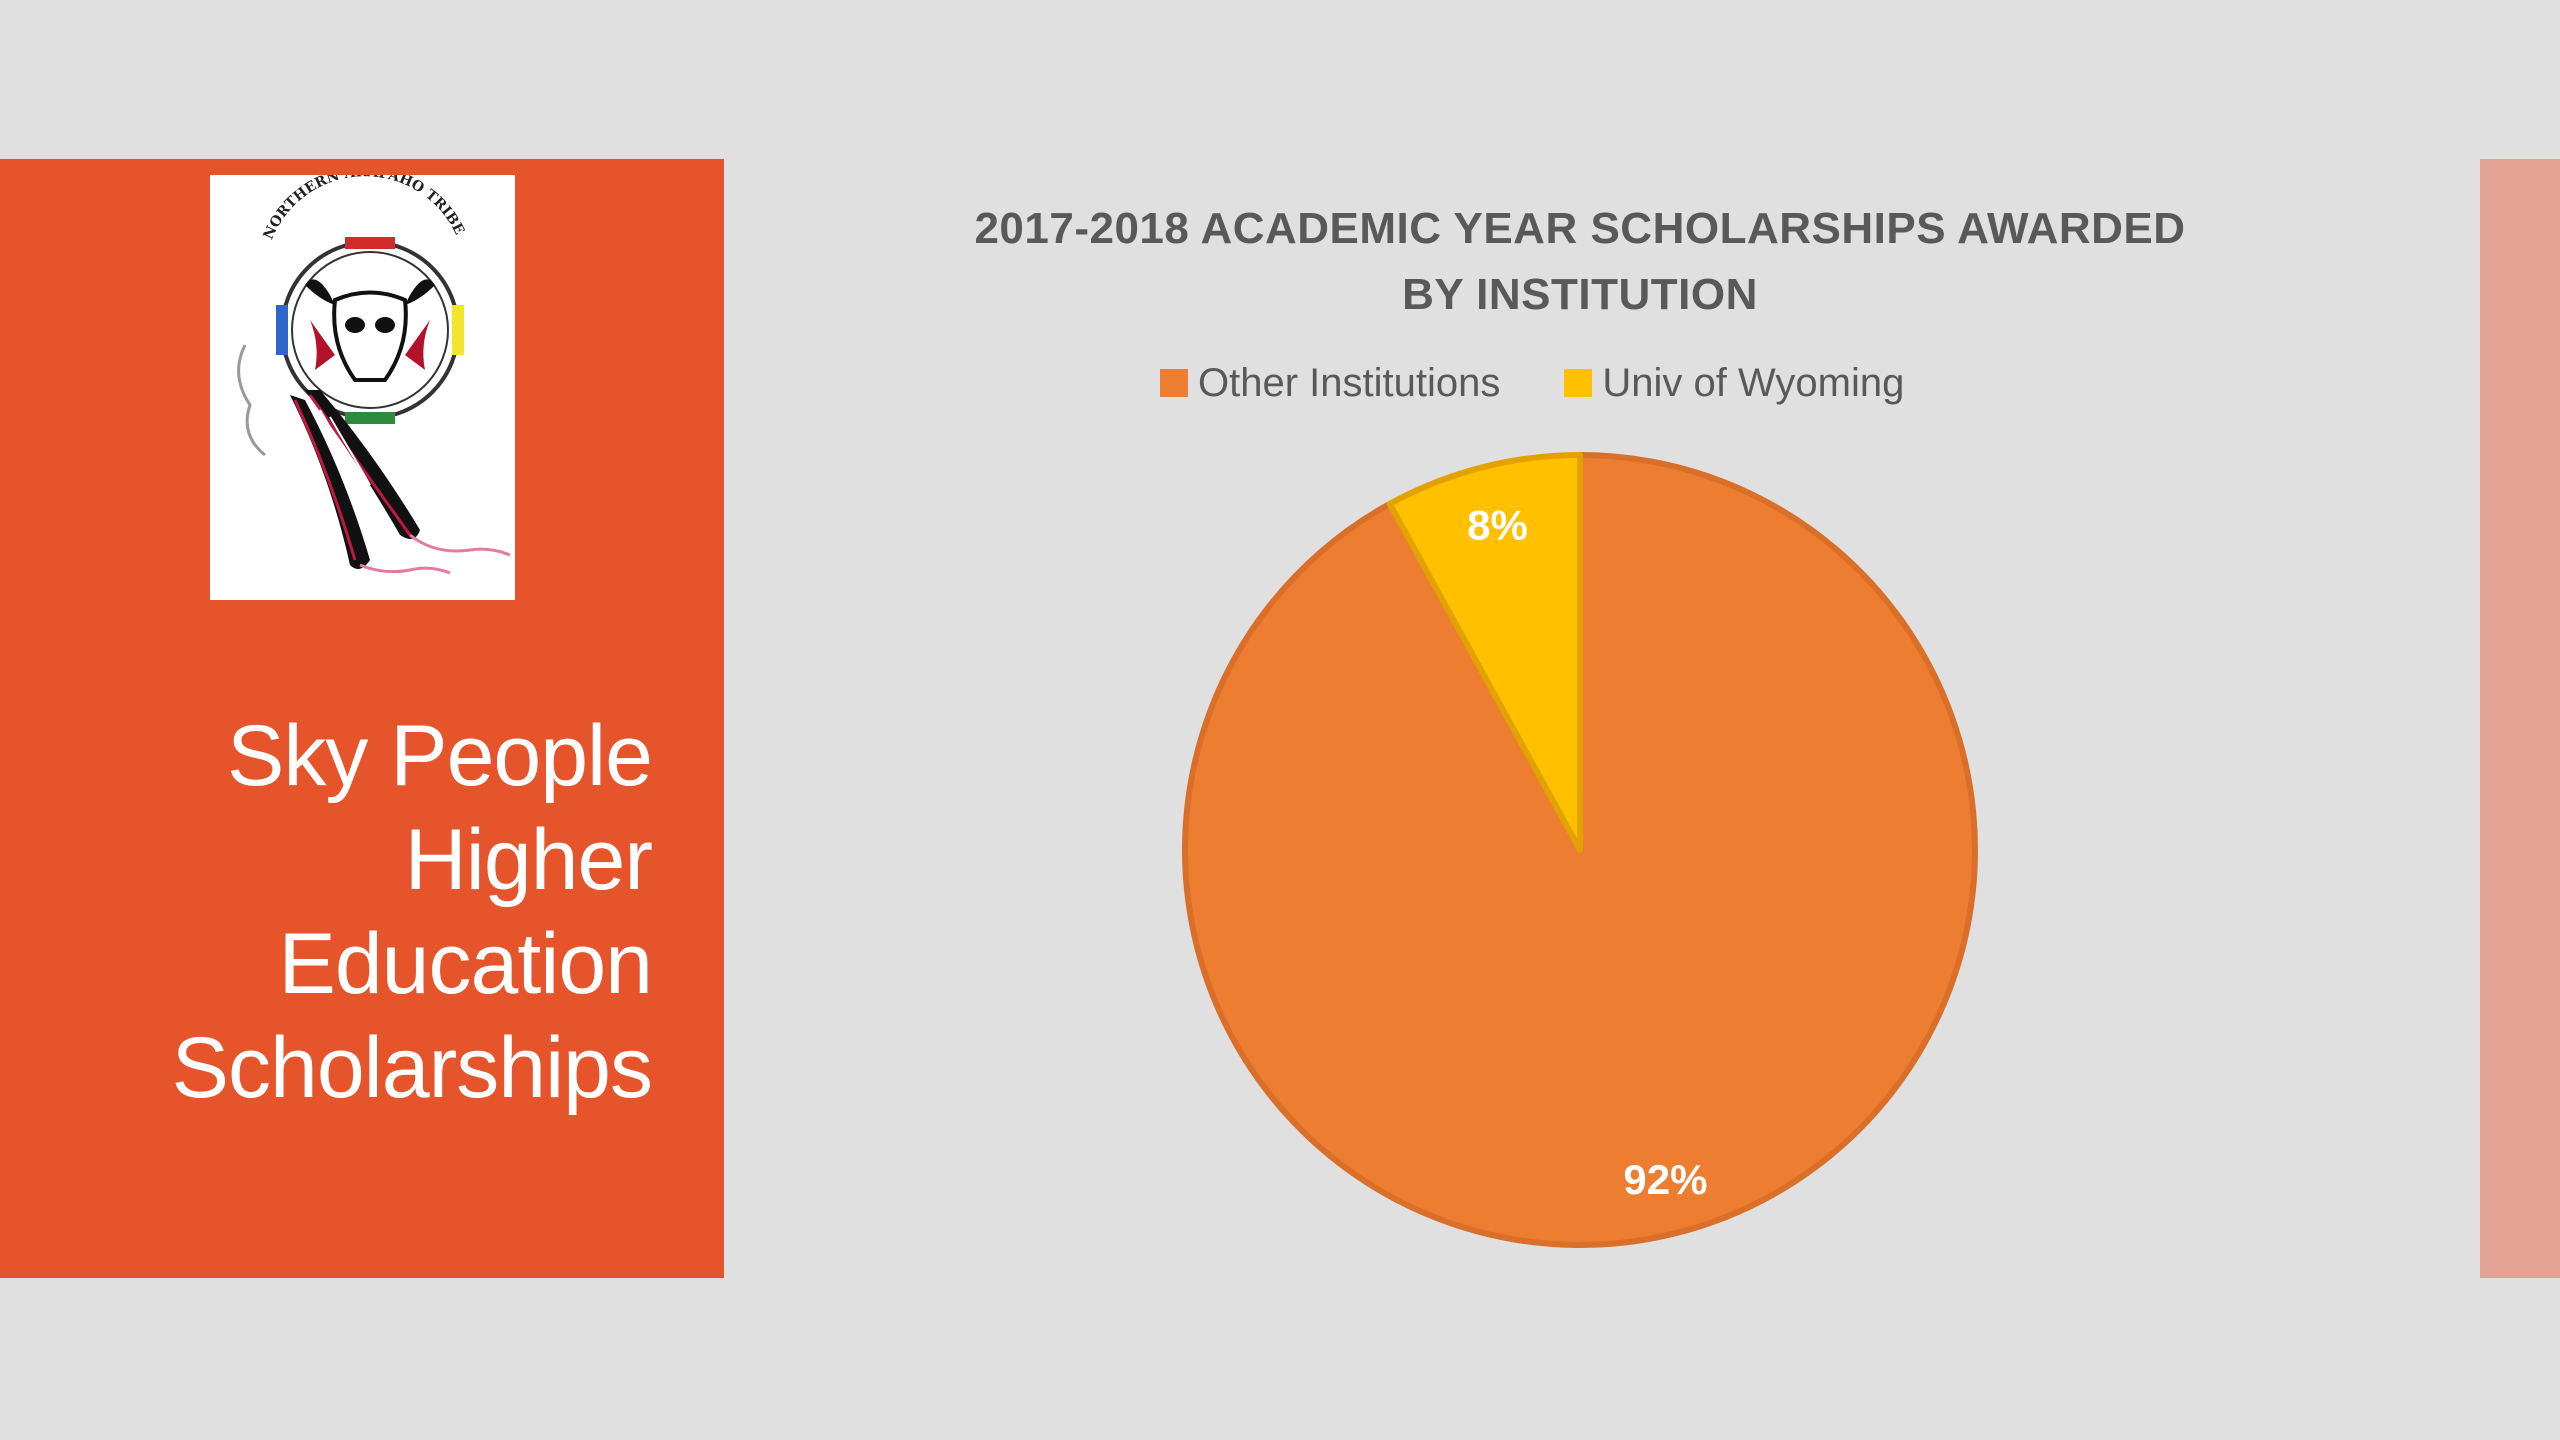  Describe the element at coordinates (465, 964) in the screenshot. I see `slide-title-line: Education` at that location.